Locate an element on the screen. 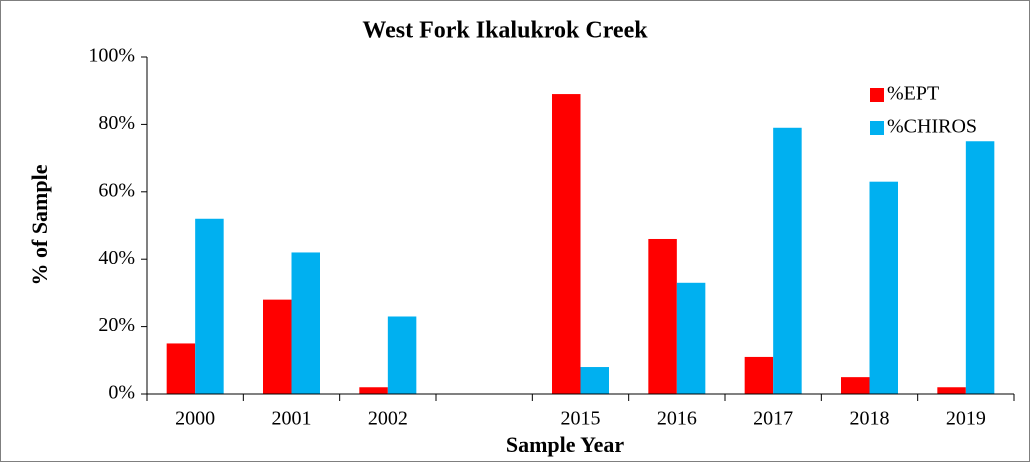  y-tick-label: 20% is located at coordinates (116, 325).